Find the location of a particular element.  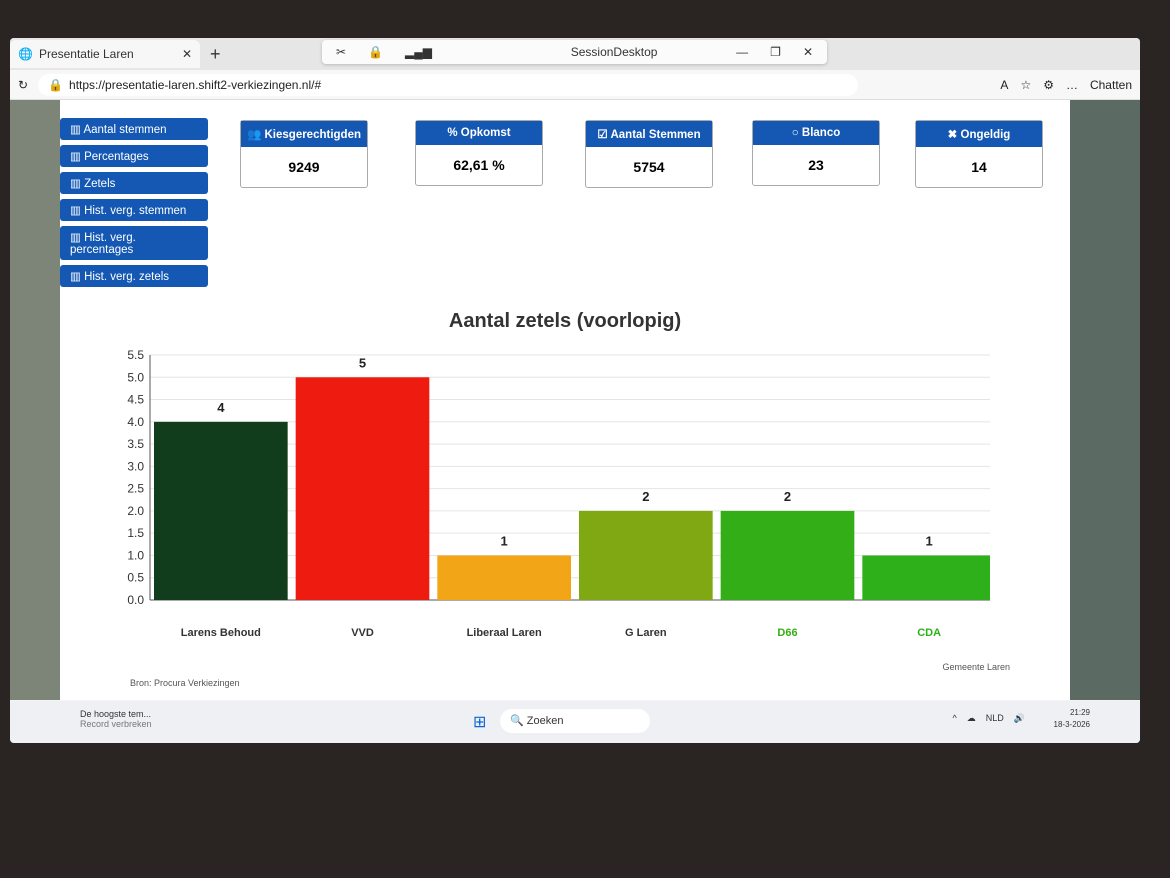

taskbar-search: 🔍 Zoeken is located at coordinates (575, 721).